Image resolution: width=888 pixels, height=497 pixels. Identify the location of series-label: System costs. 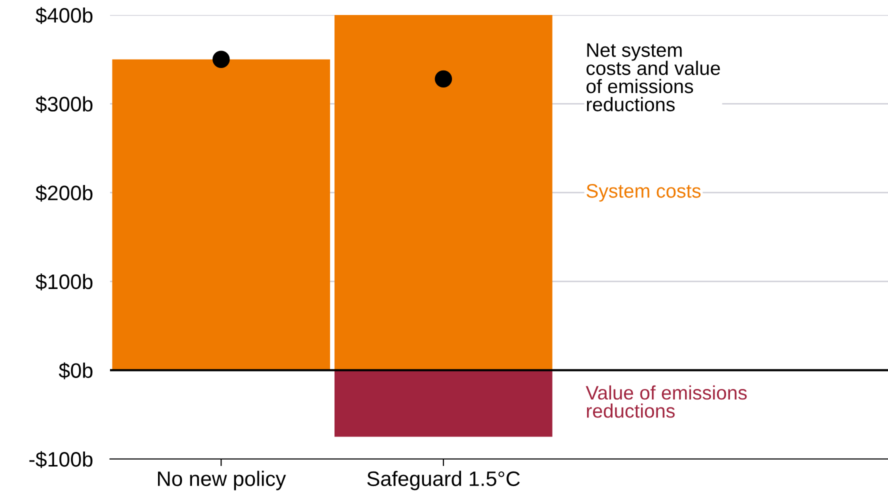
(643, 193).